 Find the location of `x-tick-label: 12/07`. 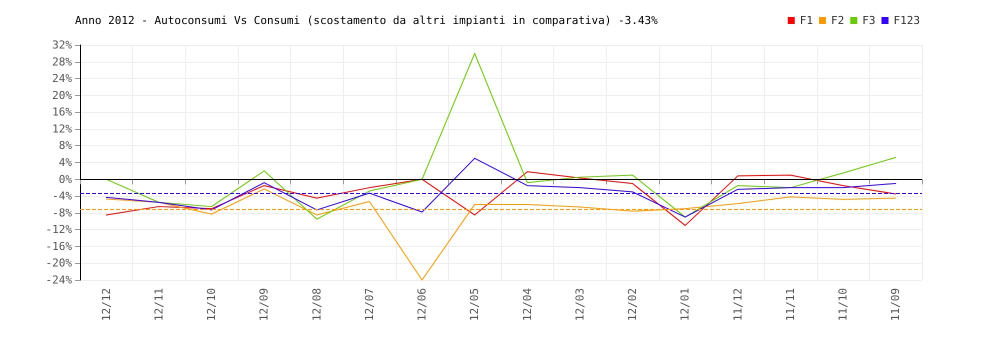

x-tick-label: 12/07 is located at coordinates (369, 305).